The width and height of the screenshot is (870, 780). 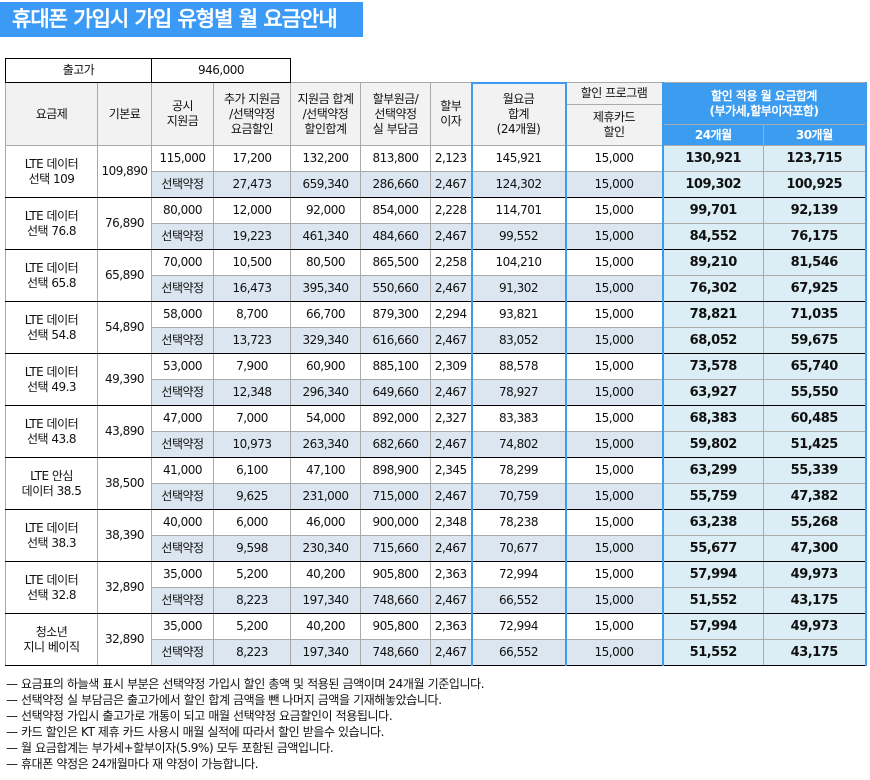 What do you see at coordinates (815, 470) in the screenshot?
I see `cell-m30: 55,339` at bounding box center [815, 470].